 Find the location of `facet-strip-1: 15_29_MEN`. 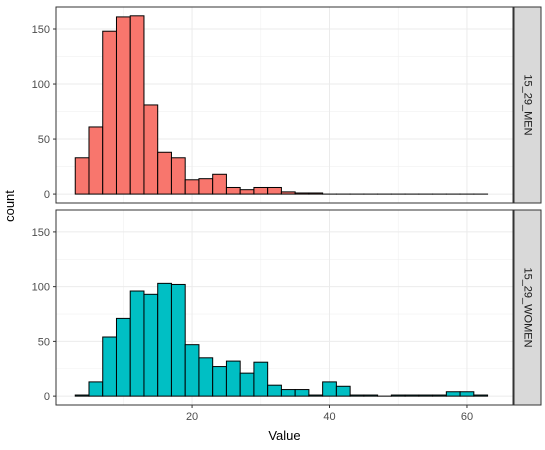

facet-strip-1: 15_29_MEN is located at coordinates (527, 105).